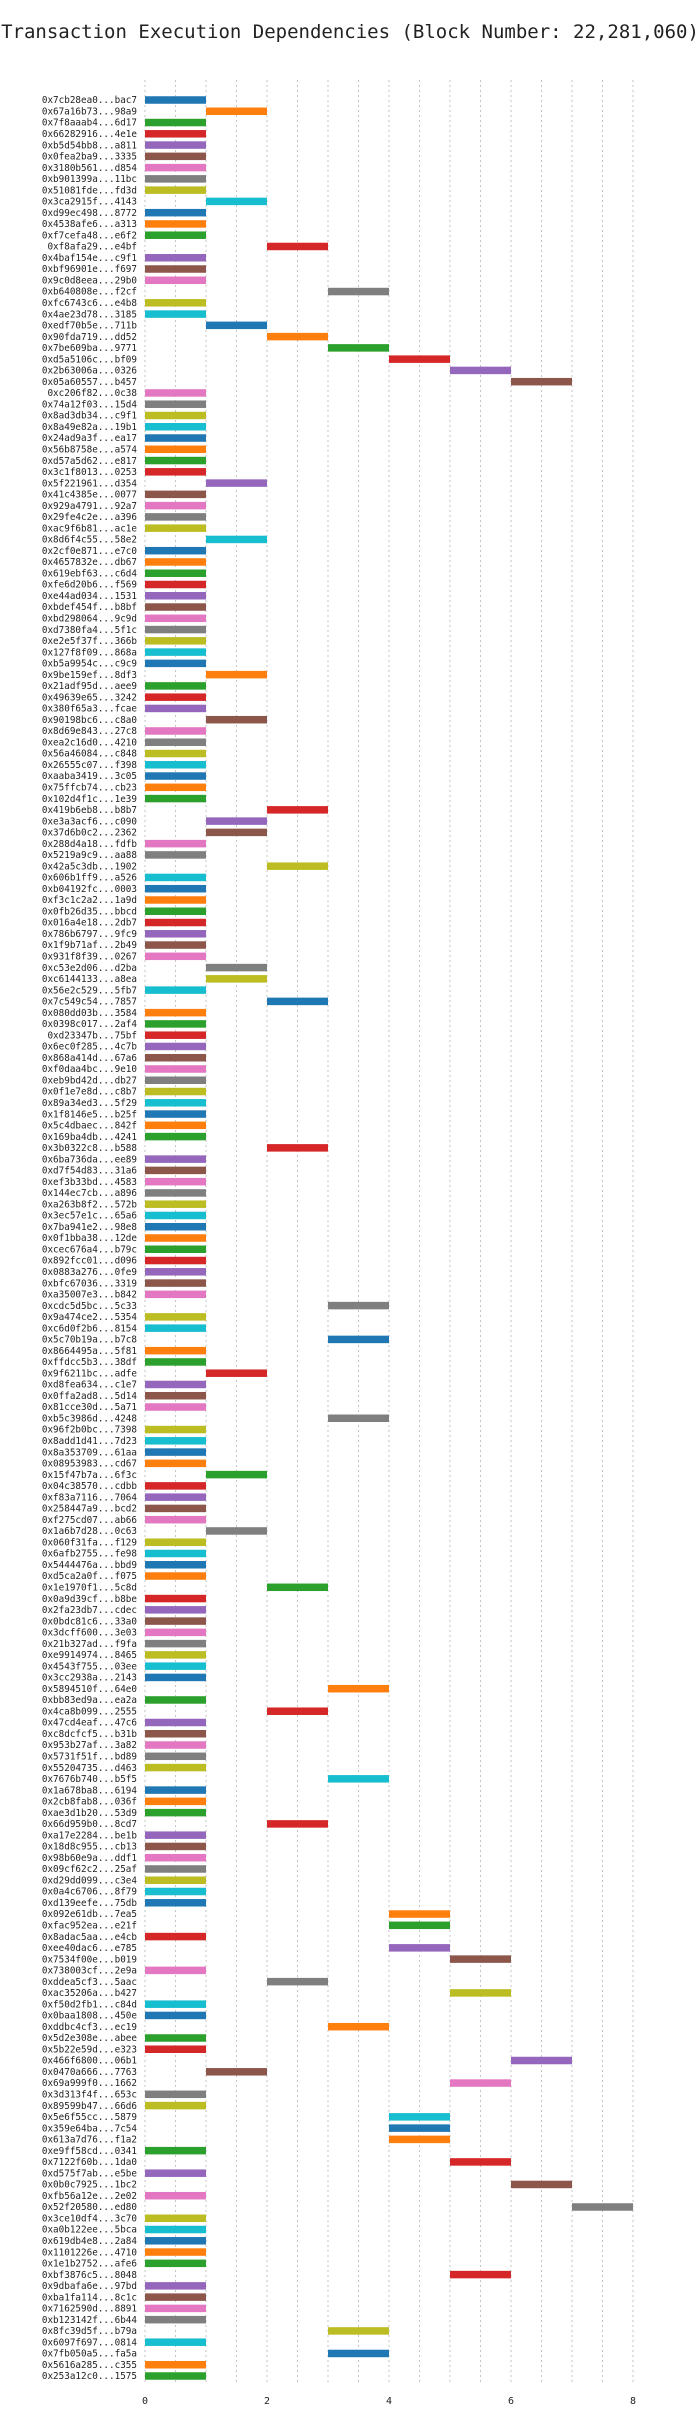 This screenshot has height=2436, width=700. Describe the element at coordinates (89, 1351) in the screenshot. I see `y-tick-label: 0x8664495a...5f81` at that location.